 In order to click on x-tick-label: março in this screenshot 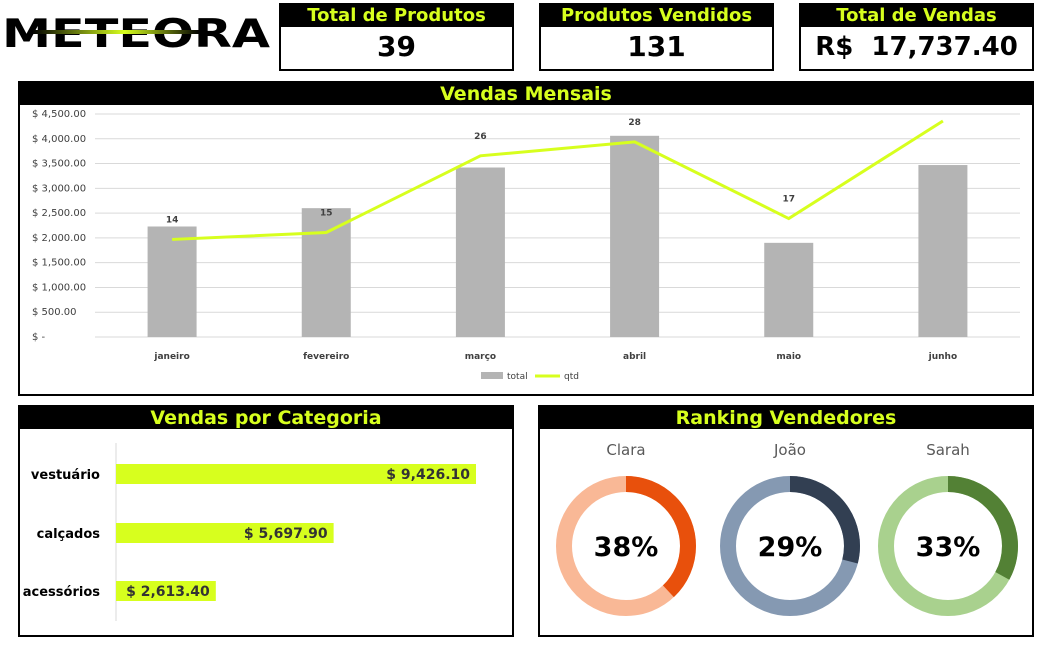, I will do `click(480, 357)`.